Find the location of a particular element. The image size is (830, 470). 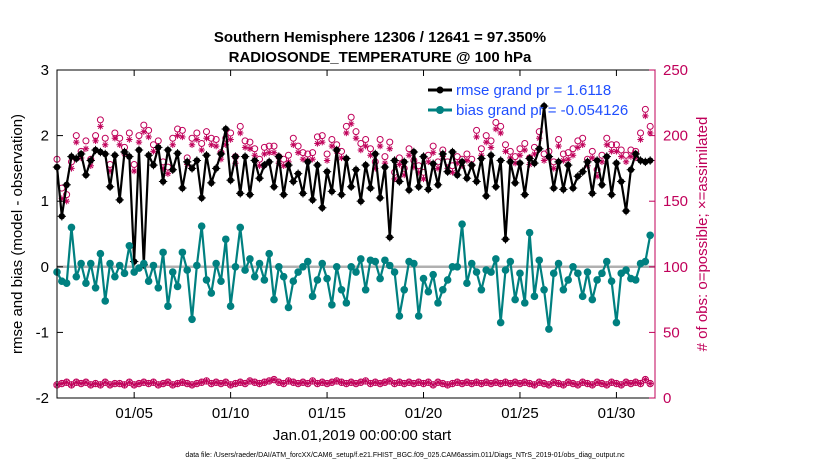

y-right-tick-label: 100 is located at coordinates (675, 267).